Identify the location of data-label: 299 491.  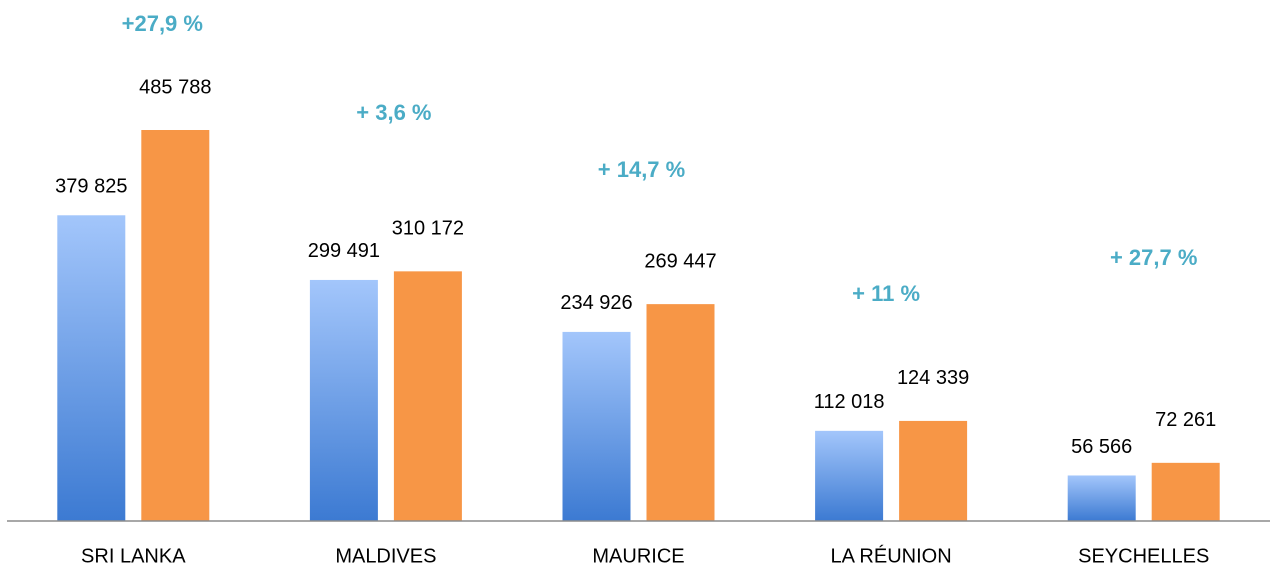
(344, 251).